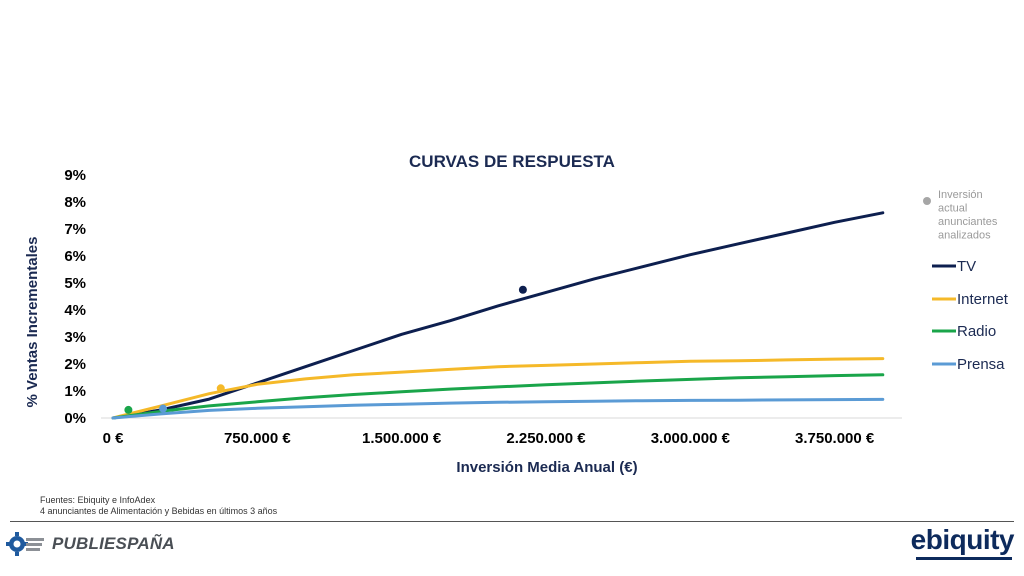 This screenshot has height=576, width=1024. What do you see at coordinates (114, 438) in the screenshot?
I see `x-tick-label: 0 €` at bounding box center [114, 438].